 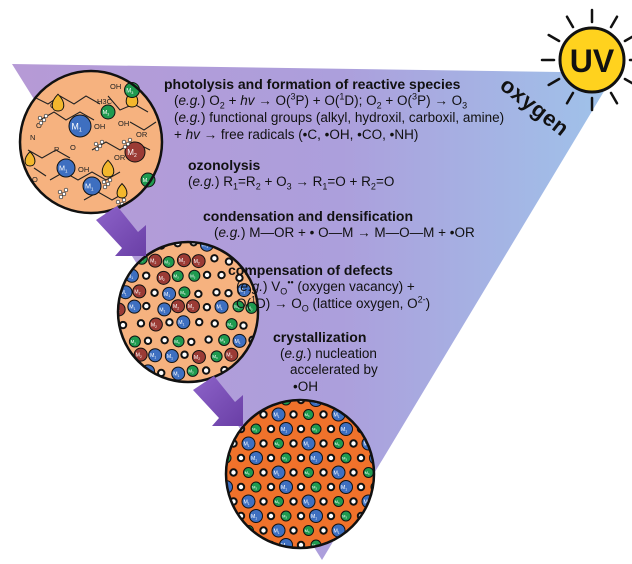 What do you see at coordinates (105, 101) in the screenshot?
I see `methyl-label: H3C` at bounding box center [105, 101].